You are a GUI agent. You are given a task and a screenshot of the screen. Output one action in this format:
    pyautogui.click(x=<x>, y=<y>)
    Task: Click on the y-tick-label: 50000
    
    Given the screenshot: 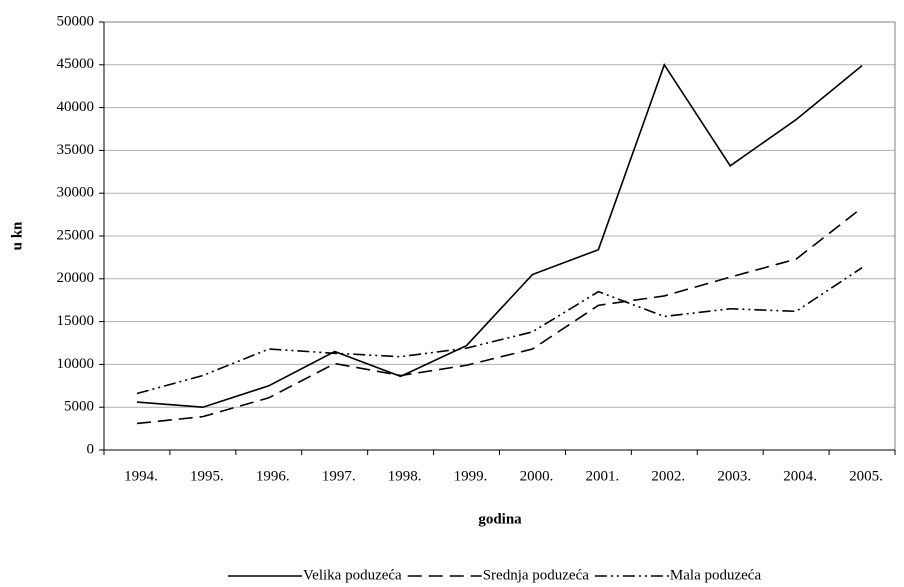 What is the action you would take?
    pyautogui.click(x=76, y=21)
    